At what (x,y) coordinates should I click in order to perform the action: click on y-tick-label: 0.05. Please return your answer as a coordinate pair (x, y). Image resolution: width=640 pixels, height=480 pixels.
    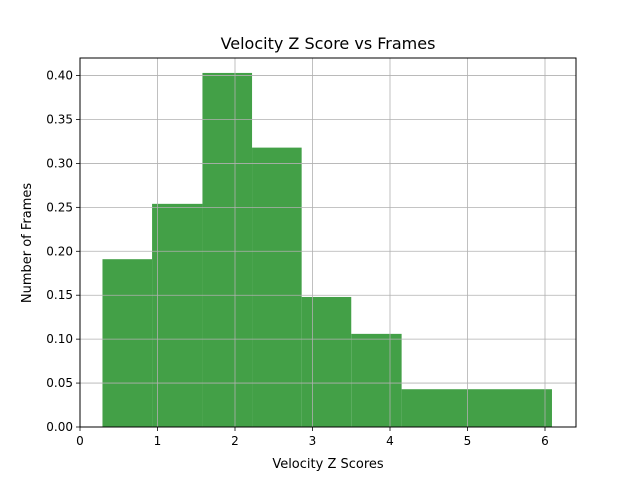
    Looking at the image, I should click on (59, 383).